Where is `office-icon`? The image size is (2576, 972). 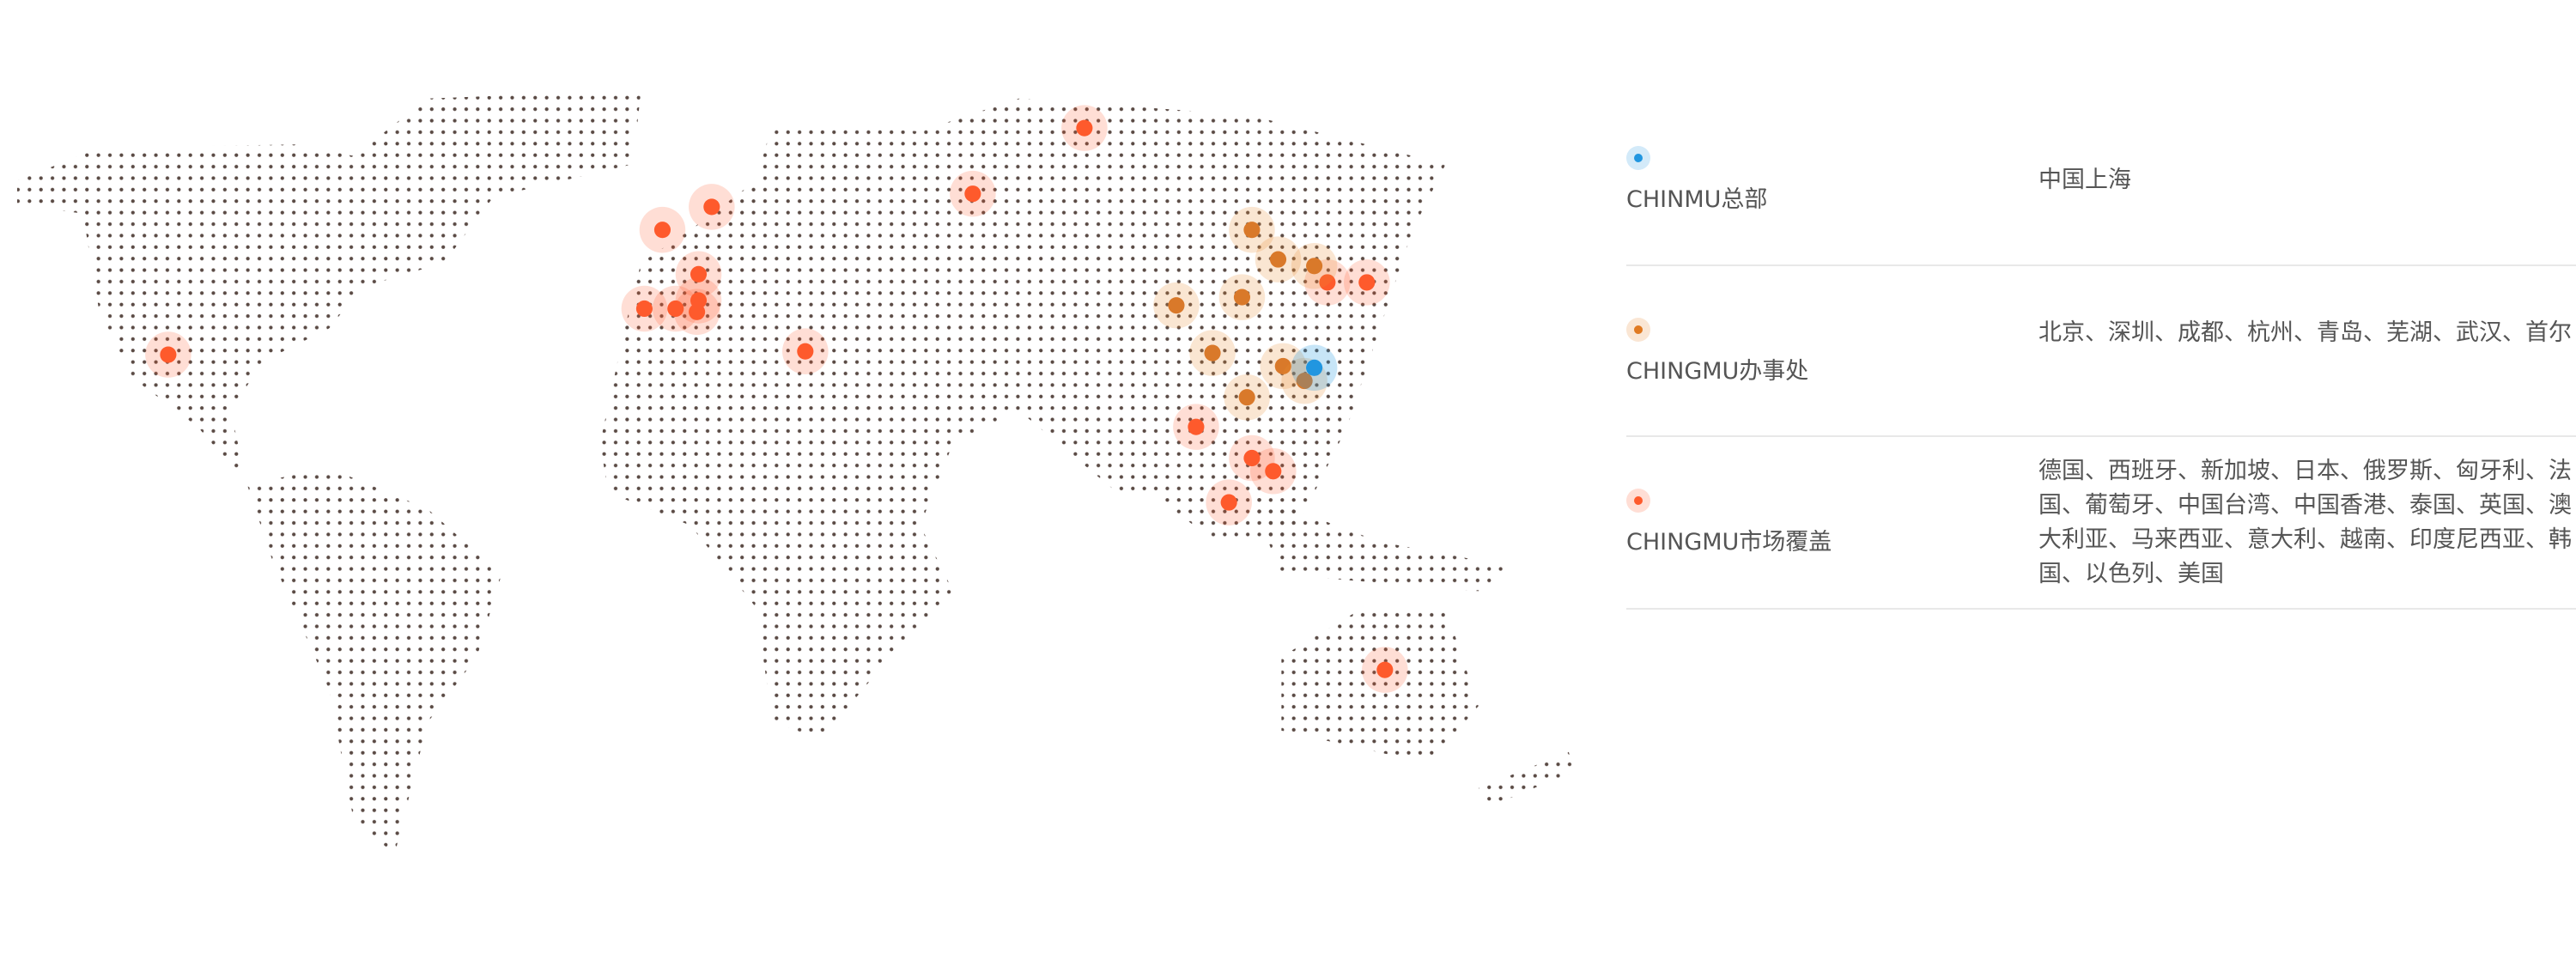
office-icon is located at coordinates (1638, 330).